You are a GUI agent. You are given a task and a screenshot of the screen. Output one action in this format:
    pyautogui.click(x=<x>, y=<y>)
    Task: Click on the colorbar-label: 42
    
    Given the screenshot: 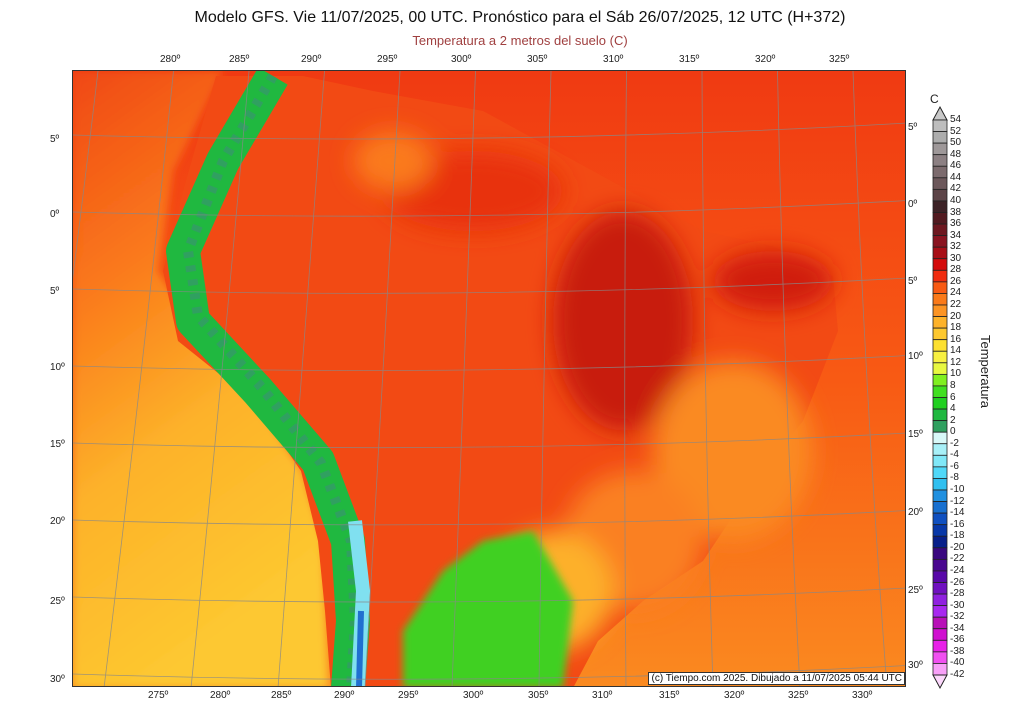 What is the action you would take?
    pyautogui.click(x=956, y=189)
    